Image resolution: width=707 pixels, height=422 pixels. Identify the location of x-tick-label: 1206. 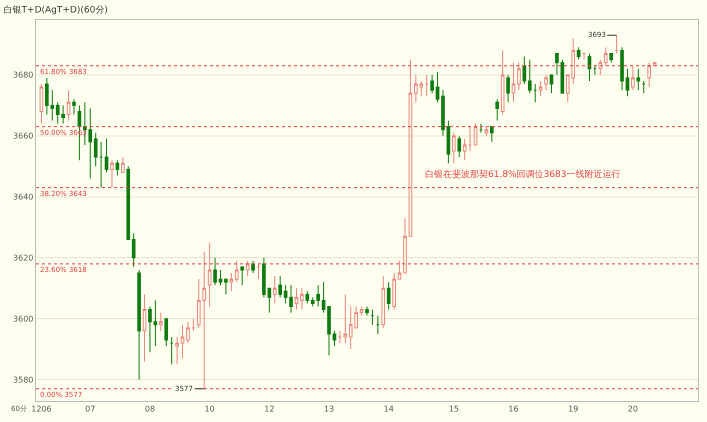
(41, 409).